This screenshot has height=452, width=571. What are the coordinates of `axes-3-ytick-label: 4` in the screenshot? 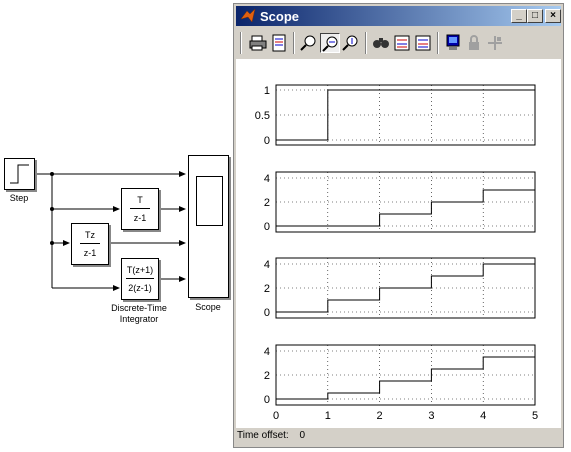 It's located at (267, 265).